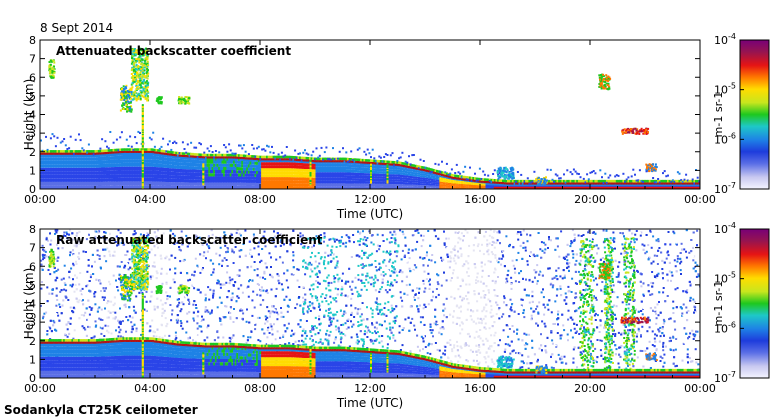  What do you see at coordinates (189, 240) in the screenshot?
I see `panel-title: Raw attenuated backscatter coefficient` at bounding box center [189, 240].